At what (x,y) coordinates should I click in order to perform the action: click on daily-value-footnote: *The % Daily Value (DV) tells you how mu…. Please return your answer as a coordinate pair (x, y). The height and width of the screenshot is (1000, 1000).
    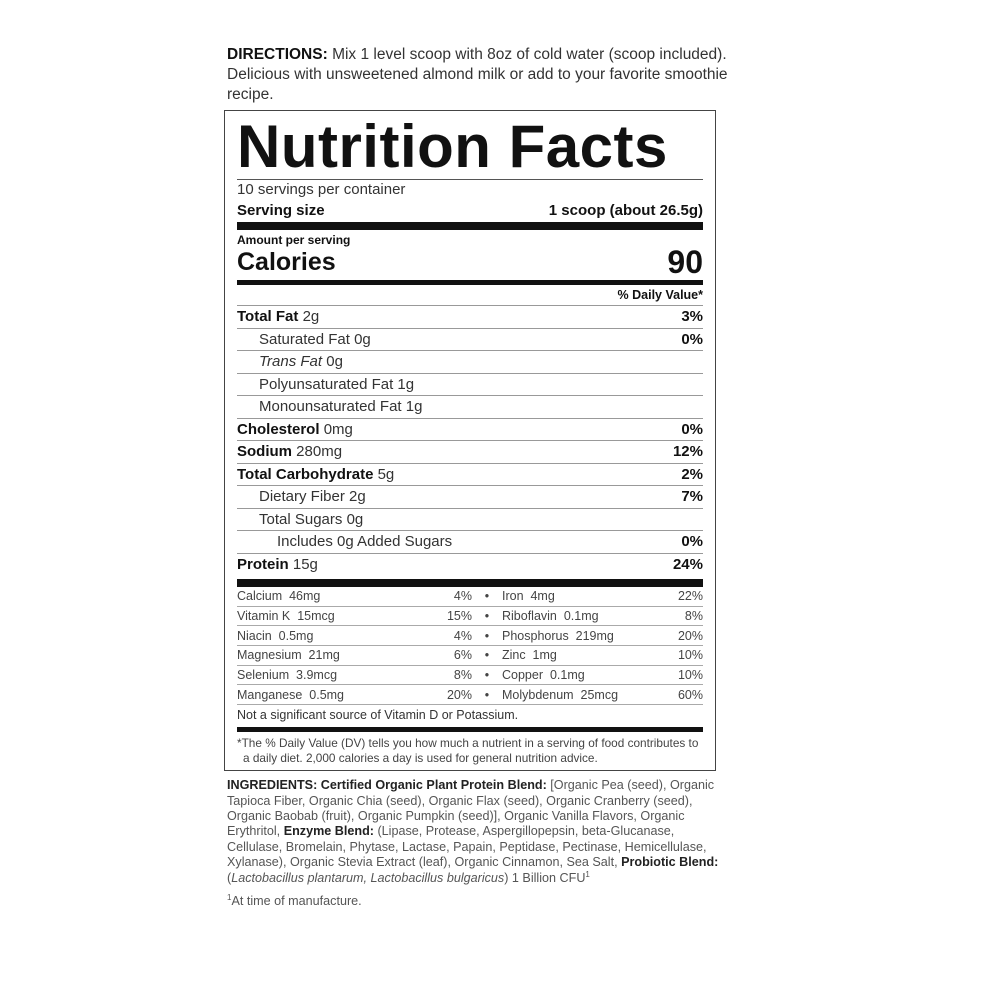
    Looking at the image, I should click on (468, 751).